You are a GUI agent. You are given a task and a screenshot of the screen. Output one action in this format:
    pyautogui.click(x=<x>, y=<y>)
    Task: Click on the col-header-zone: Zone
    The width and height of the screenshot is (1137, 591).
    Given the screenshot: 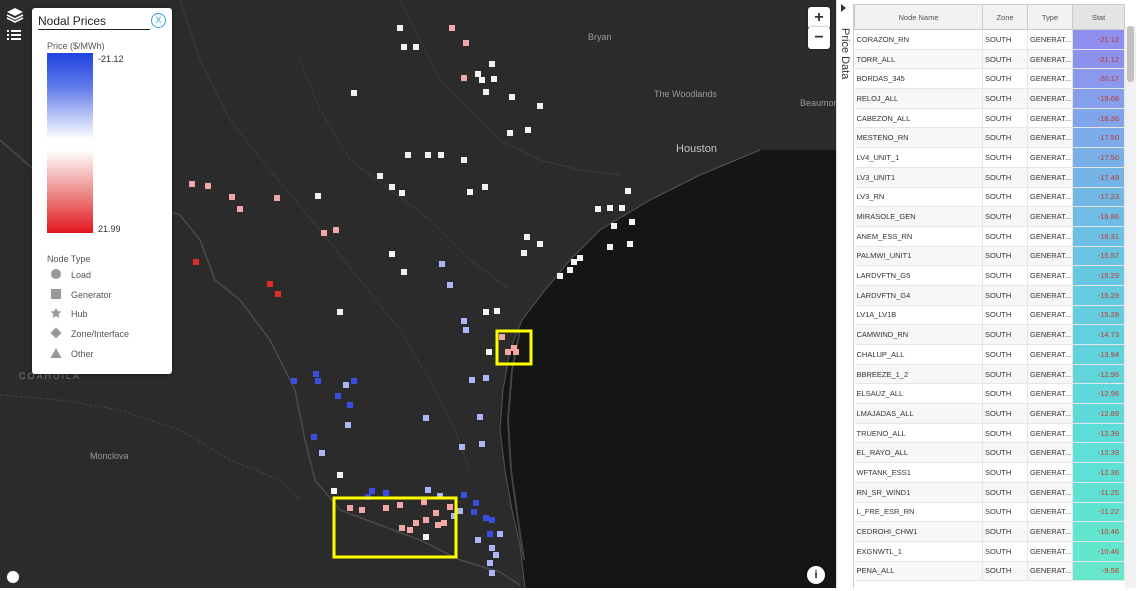 What is the action you would take?
    pyautogui.click(x=1005, y=17)
    